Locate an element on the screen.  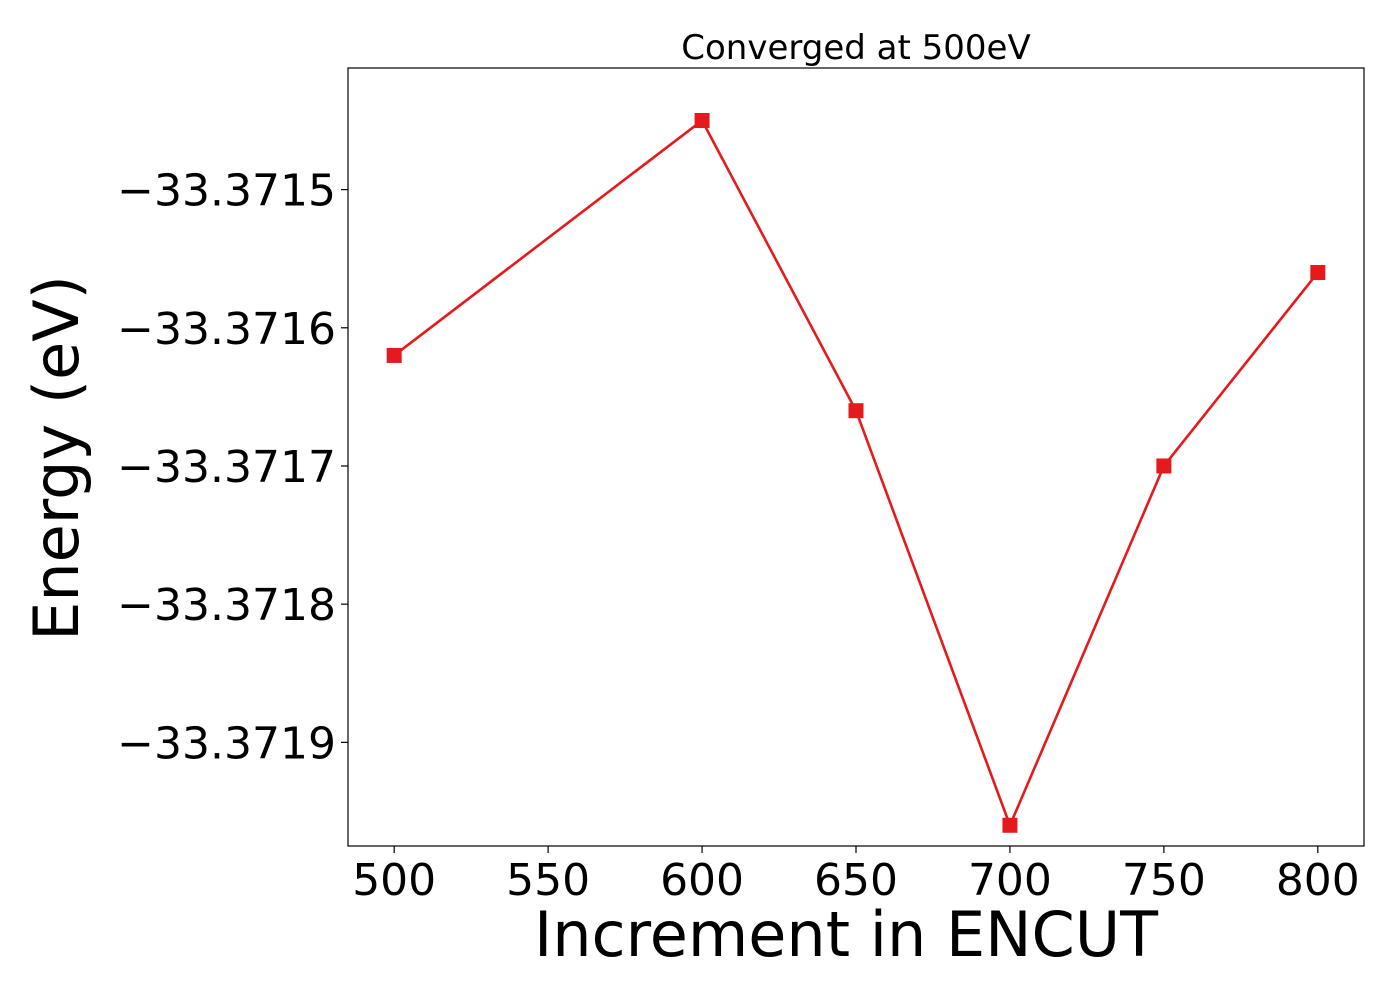
x-tick-label: 700 is located at coordinates (1010, 880).